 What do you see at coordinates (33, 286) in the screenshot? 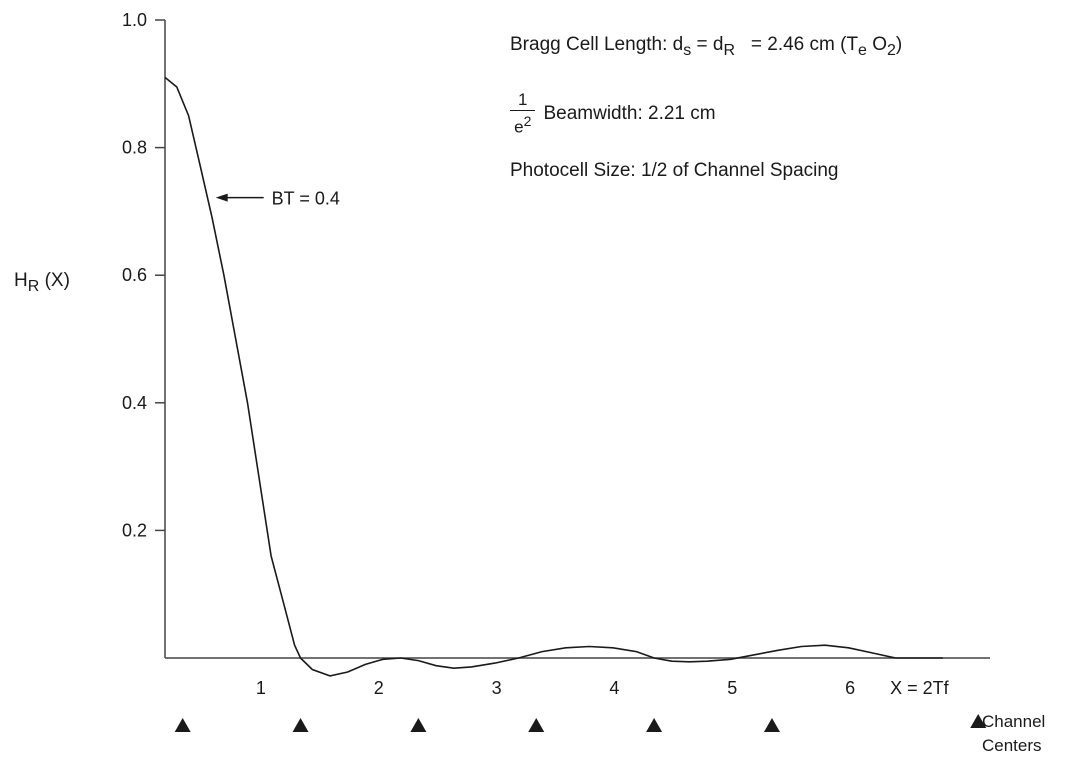
I see `y-axis-label-sub: R` at bounding box center [33, 286].